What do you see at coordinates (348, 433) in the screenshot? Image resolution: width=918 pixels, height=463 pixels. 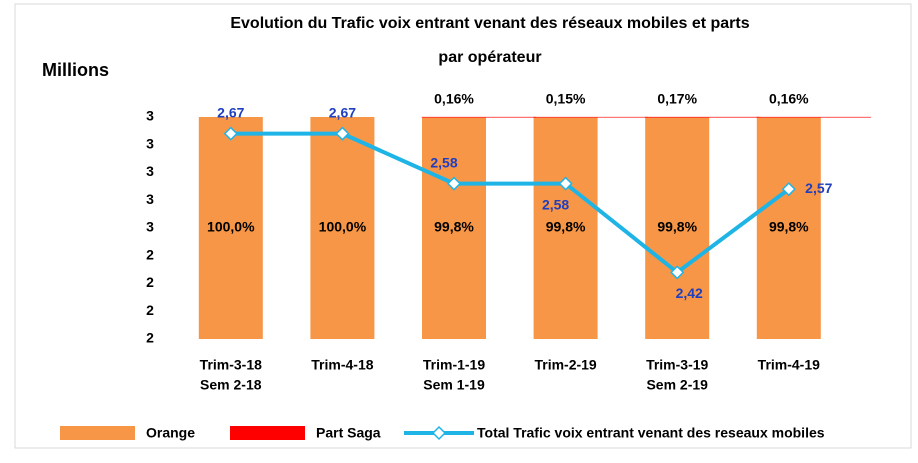 I see `legend-label: Part Saga` at bounding box center [348, 433].